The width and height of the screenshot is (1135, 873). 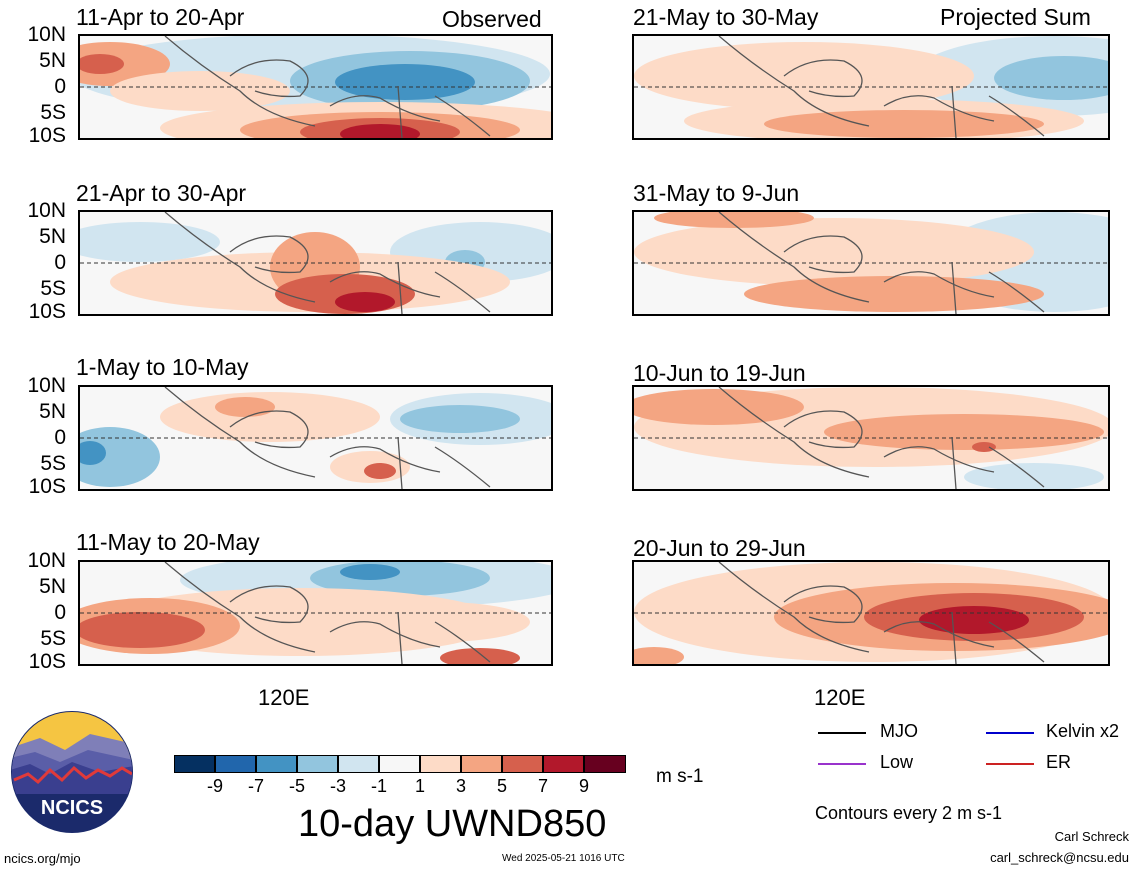 I want to click on panel-title: 21-May to 30-May, so click(x=726, y=17).